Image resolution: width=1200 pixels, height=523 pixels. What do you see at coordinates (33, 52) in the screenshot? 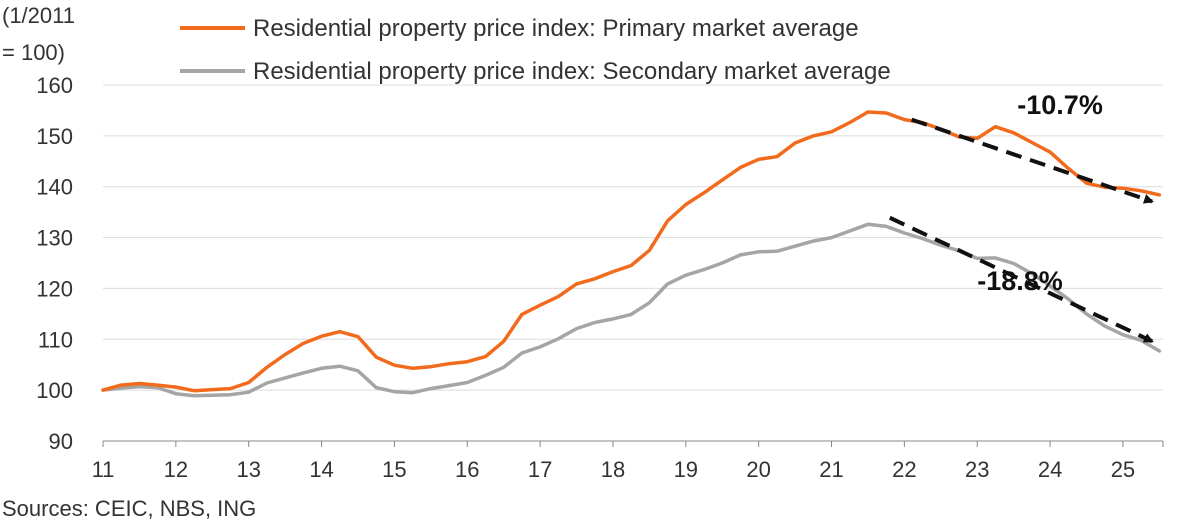
I see `y-axis-unit-line-2: = 100)` at bounding box center [33, 52].